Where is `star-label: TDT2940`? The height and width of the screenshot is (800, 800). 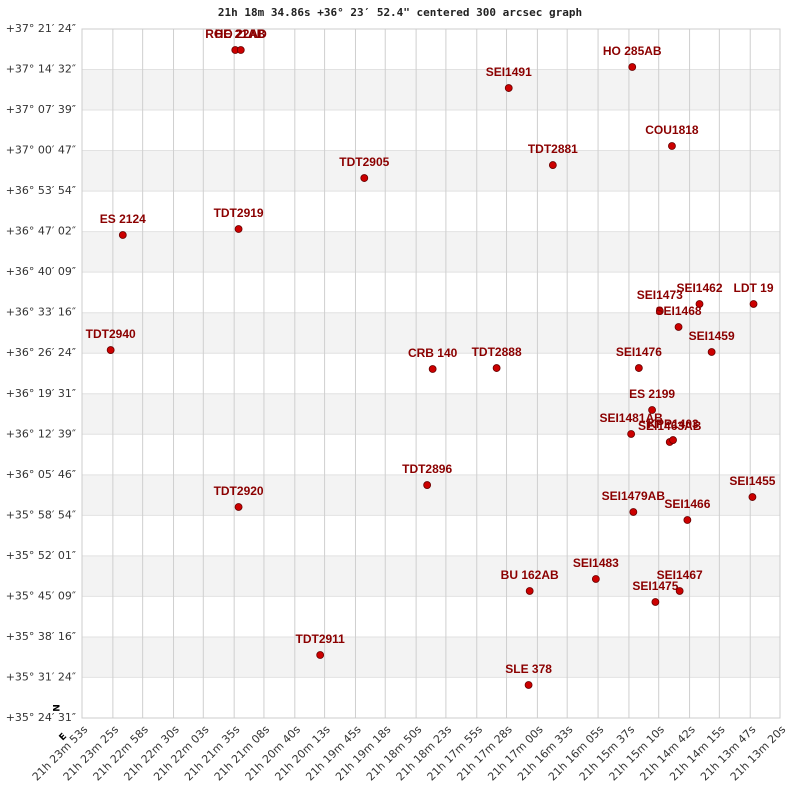 star-label: TDT2940 is located at coordinates (111, 334).